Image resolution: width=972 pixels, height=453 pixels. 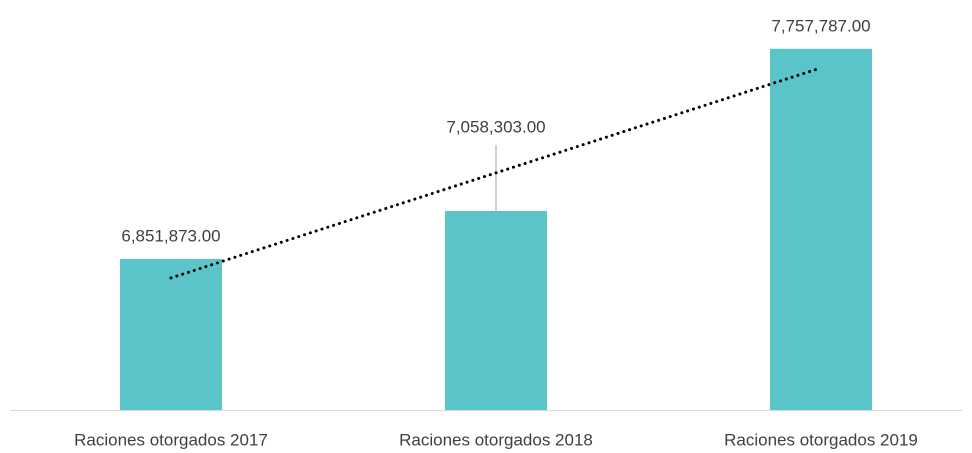 What do you see at coordinates (170, 235) in the screenshot?
I see `data-label: 6,851,873.00` at bounding box center [170, 235].